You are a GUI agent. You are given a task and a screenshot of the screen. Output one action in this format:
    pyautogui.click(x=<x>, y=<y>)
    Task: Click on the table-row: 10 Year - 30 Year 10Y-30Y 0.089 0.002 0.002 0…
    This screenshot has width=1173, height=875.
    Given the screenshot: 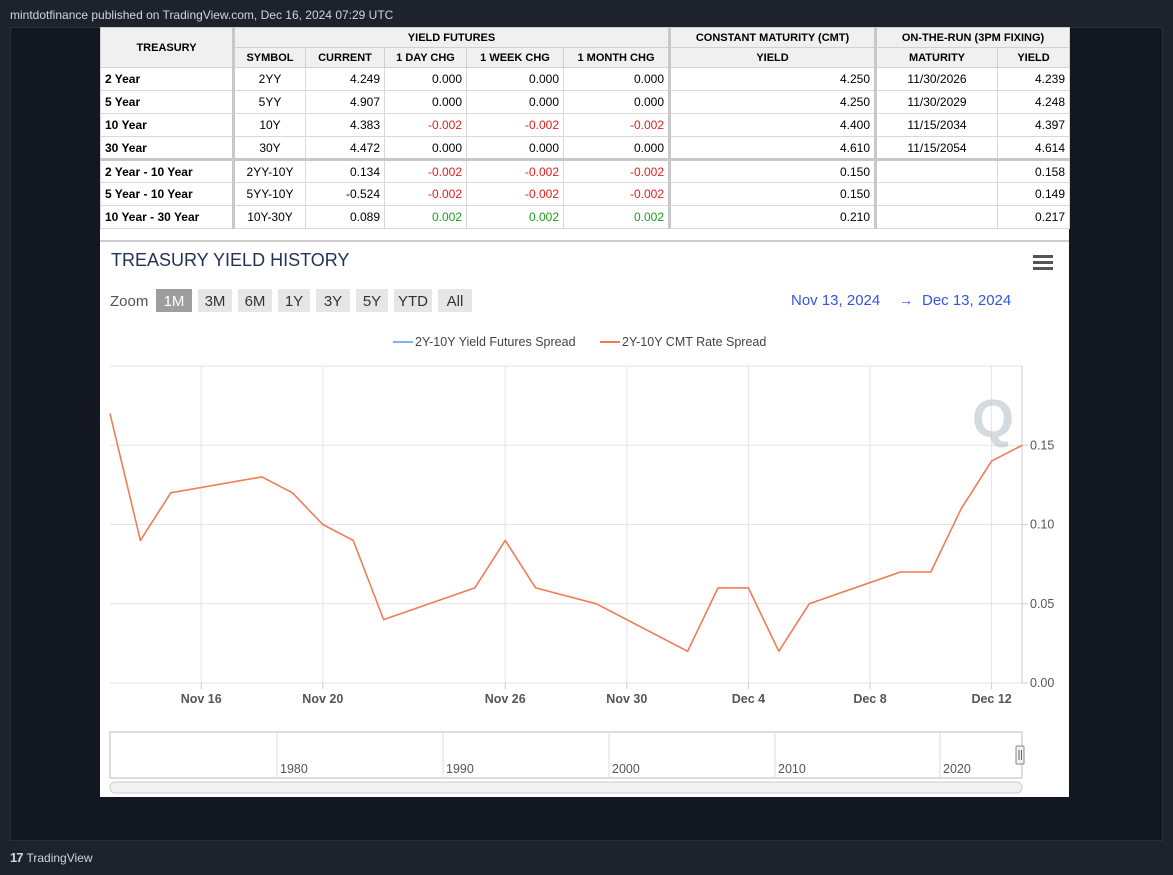 What is the action you would take?
    pyautogui.click(x=585, y=217)
    